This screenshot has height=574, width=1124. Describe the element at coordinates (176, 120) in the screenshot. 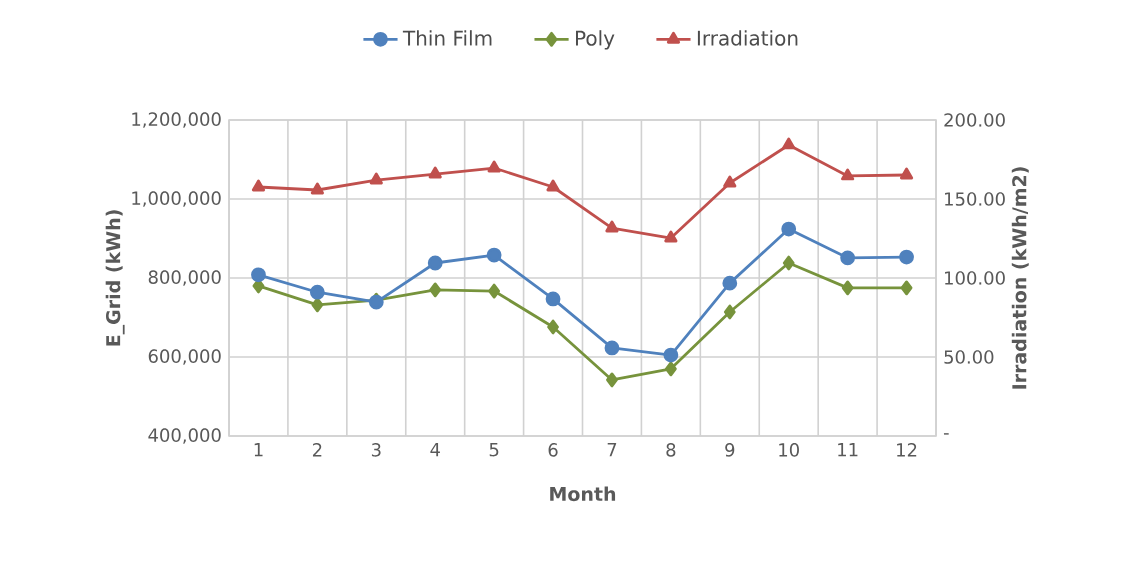

I see `y-tick-label: 1,200,000` at that location.